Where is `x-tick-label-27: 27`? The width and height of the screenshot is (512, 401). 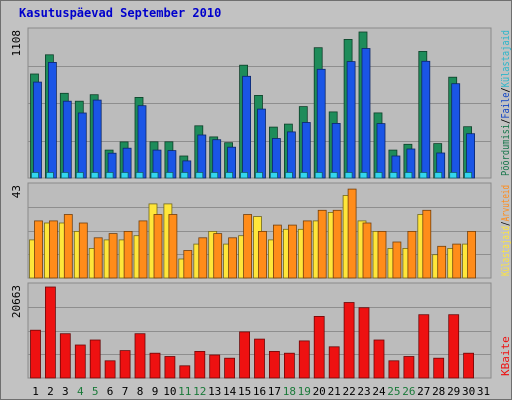
x-tick-label-27: 27 is located at coordinates (423, 391).